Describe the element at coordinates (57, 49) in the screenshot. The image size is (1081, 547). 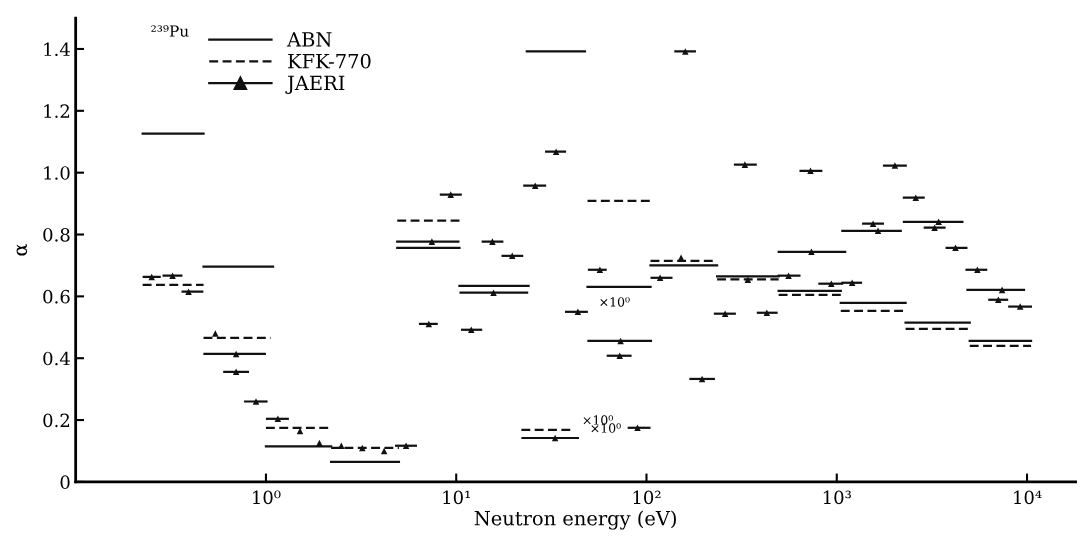
I see `y-tick-label: 1.4` at that location.